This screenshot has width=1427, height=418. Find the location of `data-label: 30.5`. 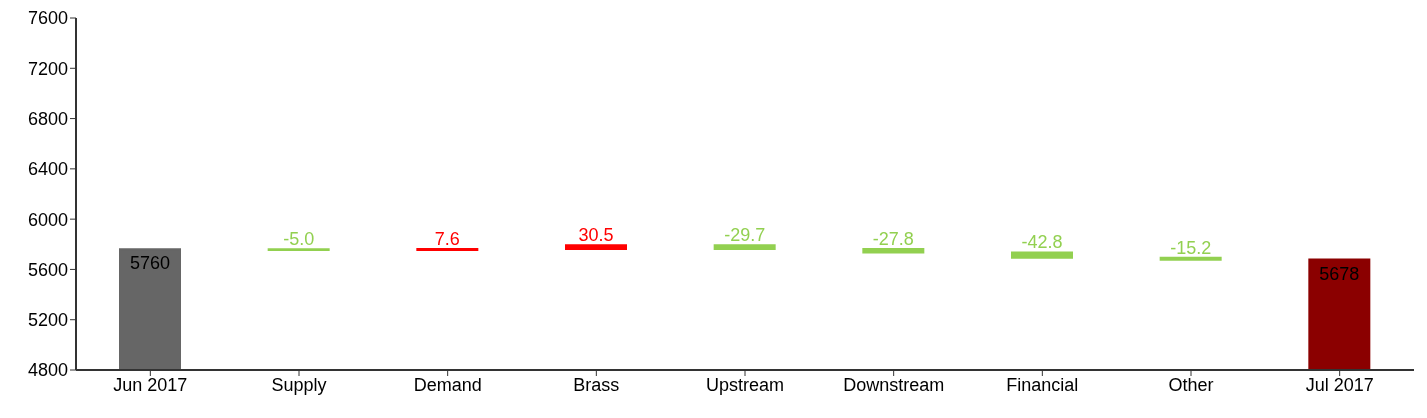

data-label: 30.5 is located at coordinates (596, 235).